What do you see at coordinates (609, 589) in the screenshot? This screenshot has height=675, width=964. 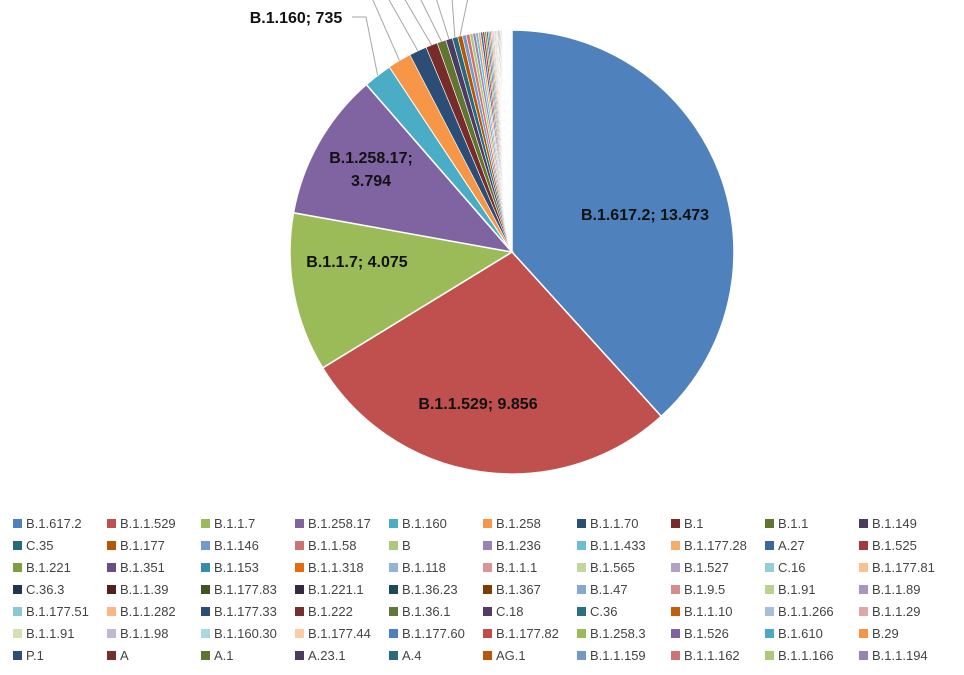 I see `legend-label: B.1.47` at bounding box center [609, 589].